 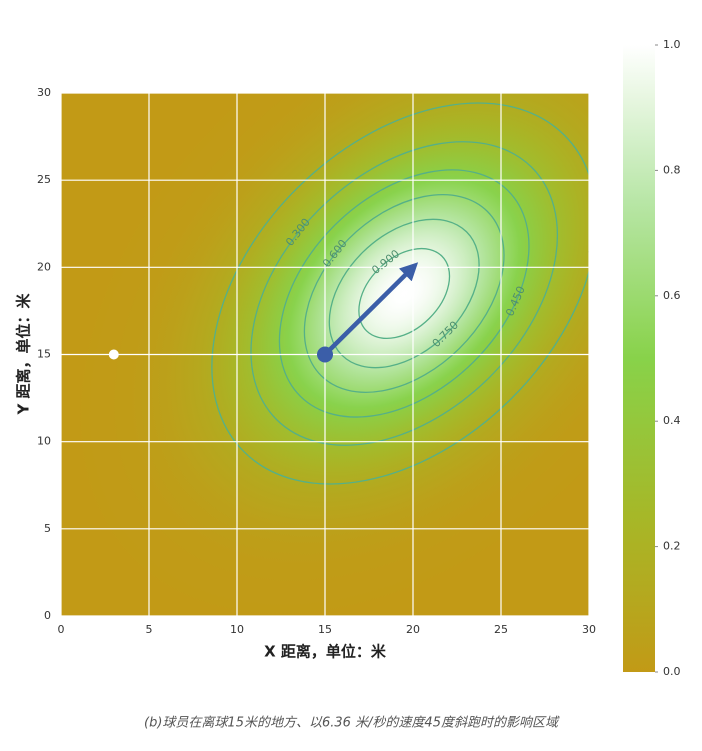 What do you see at coordinates (61, 629) in the screenshot?
I see `x-tick-label: 0` at bounding box center [61, 629].